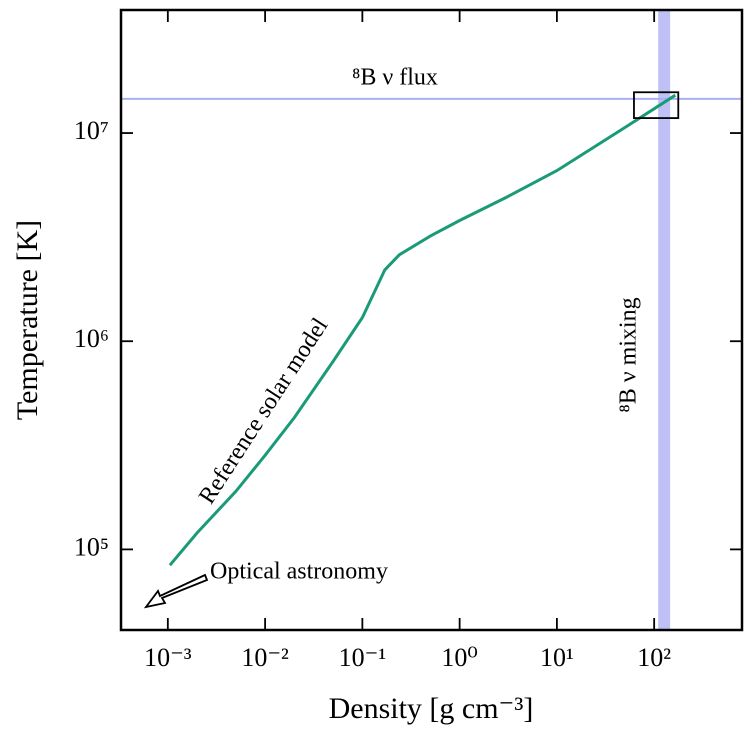 This screenshot has height=740, width=748. I want to click on flux-label: ⁸B ν flux, so click(395, 77).